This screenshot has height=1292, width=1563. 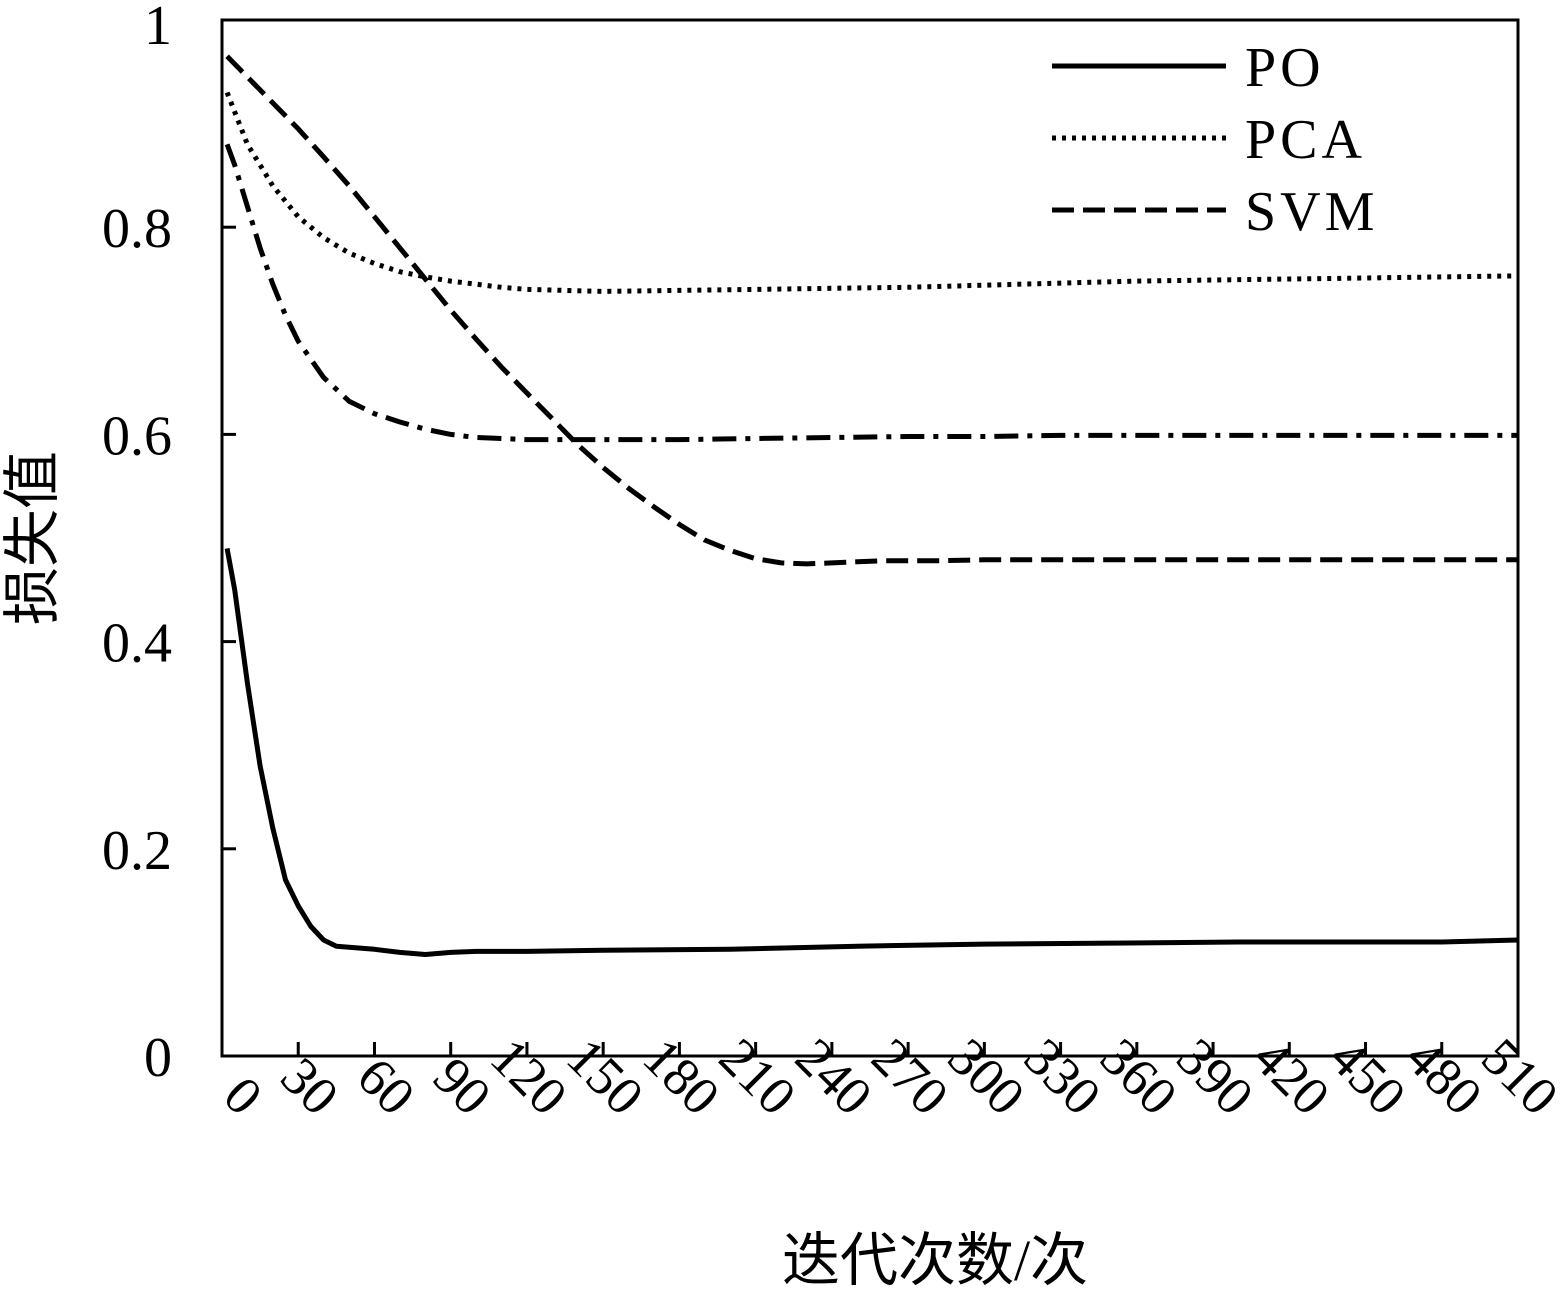 I want to click on y-tick-label: 0.8, so click(x=137, y=229).